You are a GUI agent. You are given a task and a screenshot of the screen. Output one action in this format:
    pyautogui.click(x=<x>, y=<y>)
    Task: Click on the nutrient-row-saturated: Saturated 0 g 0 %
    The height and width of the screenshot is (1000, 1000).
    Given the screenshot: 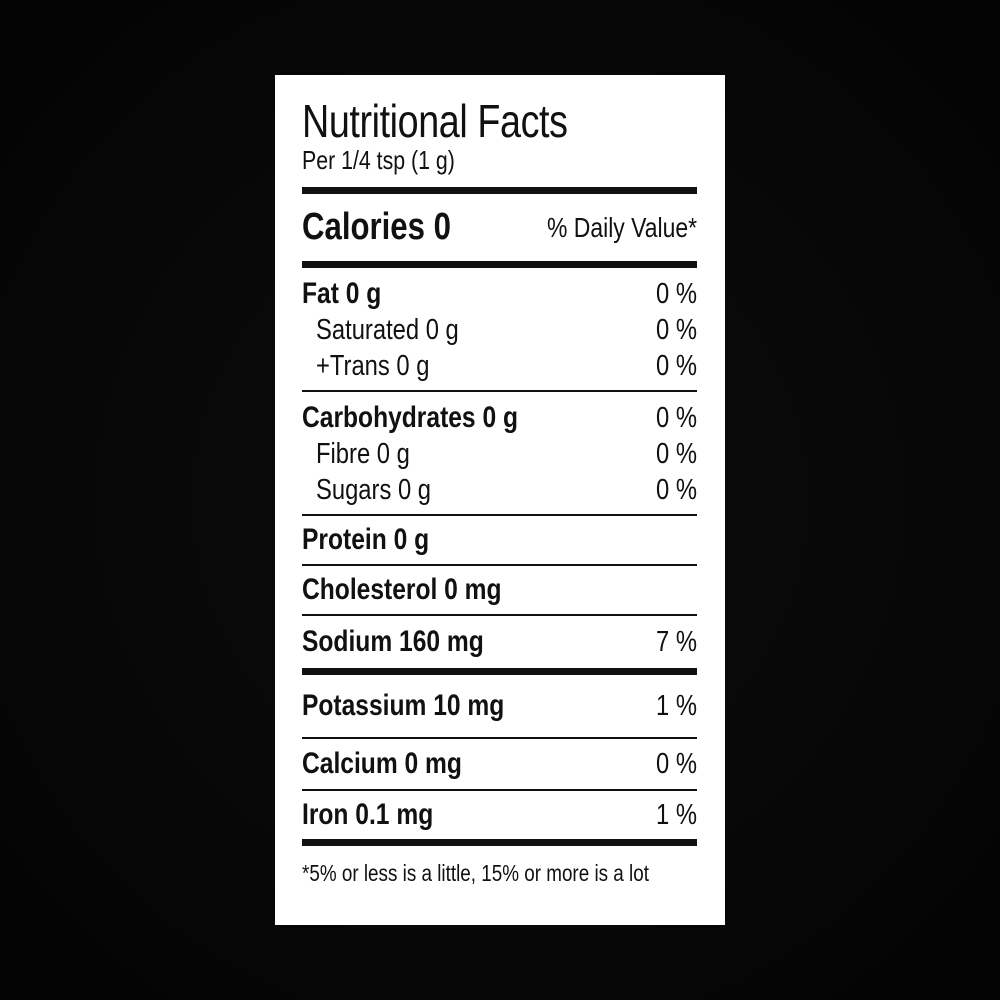 What is the action you would take?
    pyautogui.click(x=506, y=329)
    